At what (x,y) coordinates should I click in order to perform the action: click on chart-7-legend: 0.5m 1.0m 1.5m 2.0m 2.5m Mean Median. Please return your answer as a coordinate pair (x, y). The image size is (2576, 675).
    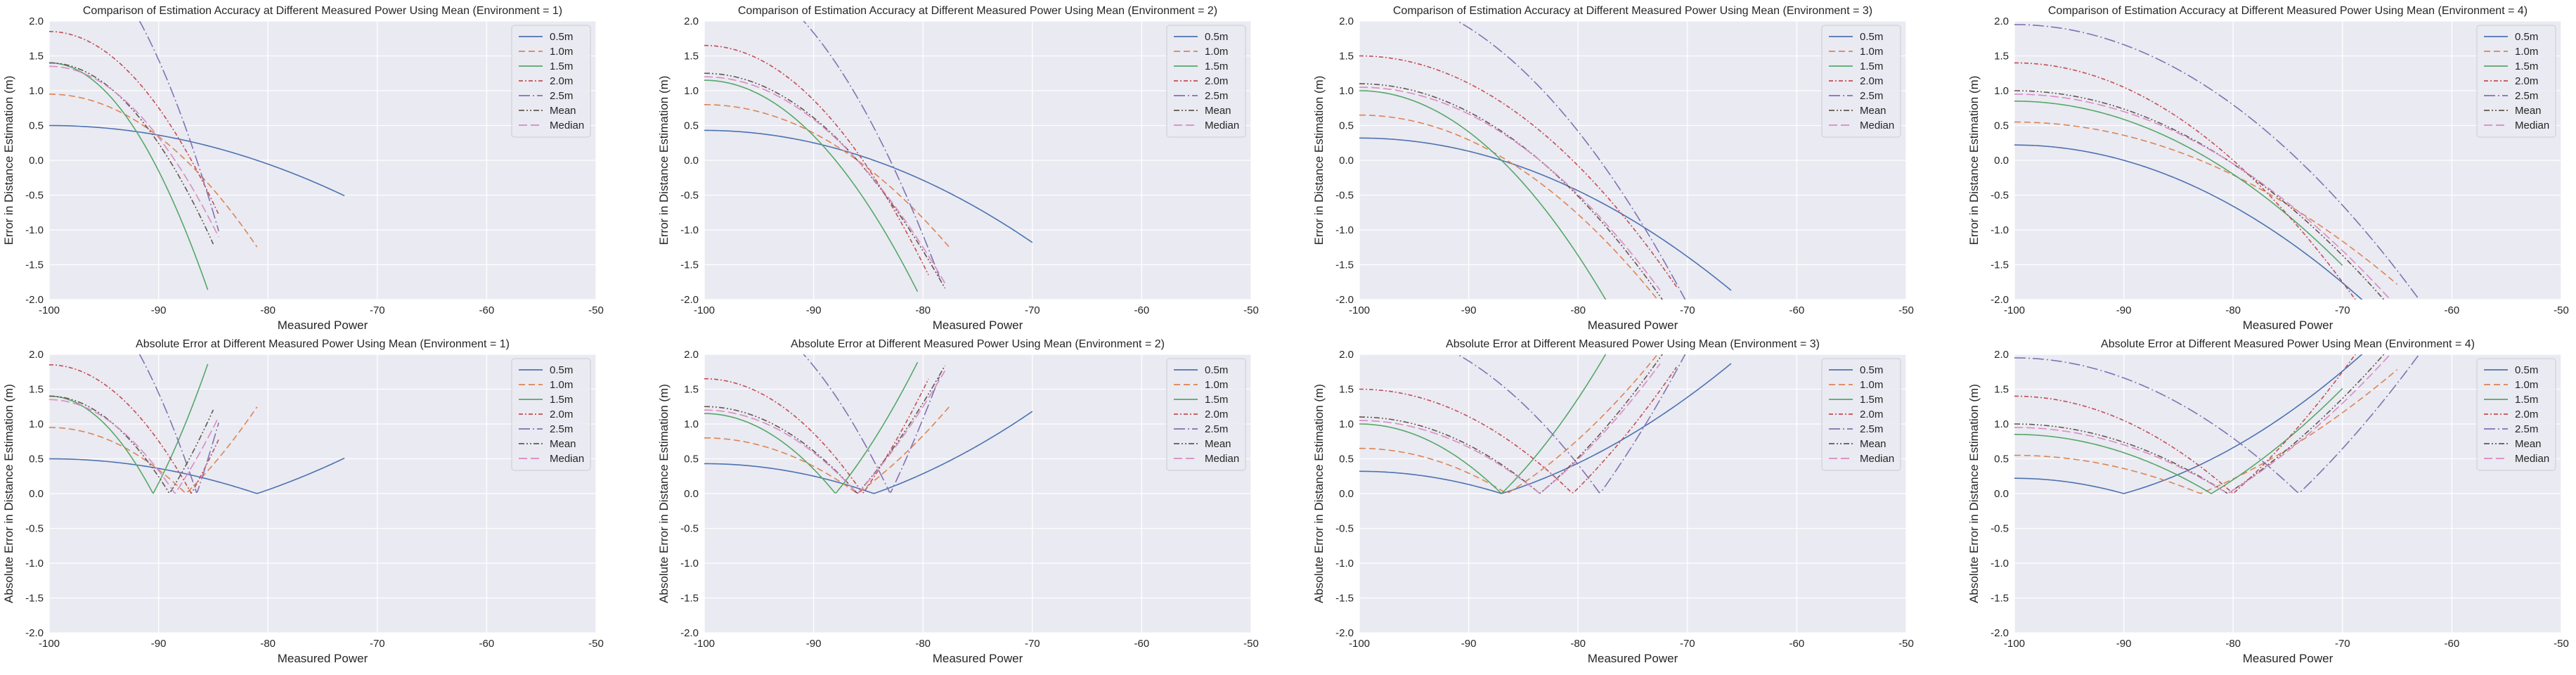
    Looking at the image, I should click on (1861, 415).